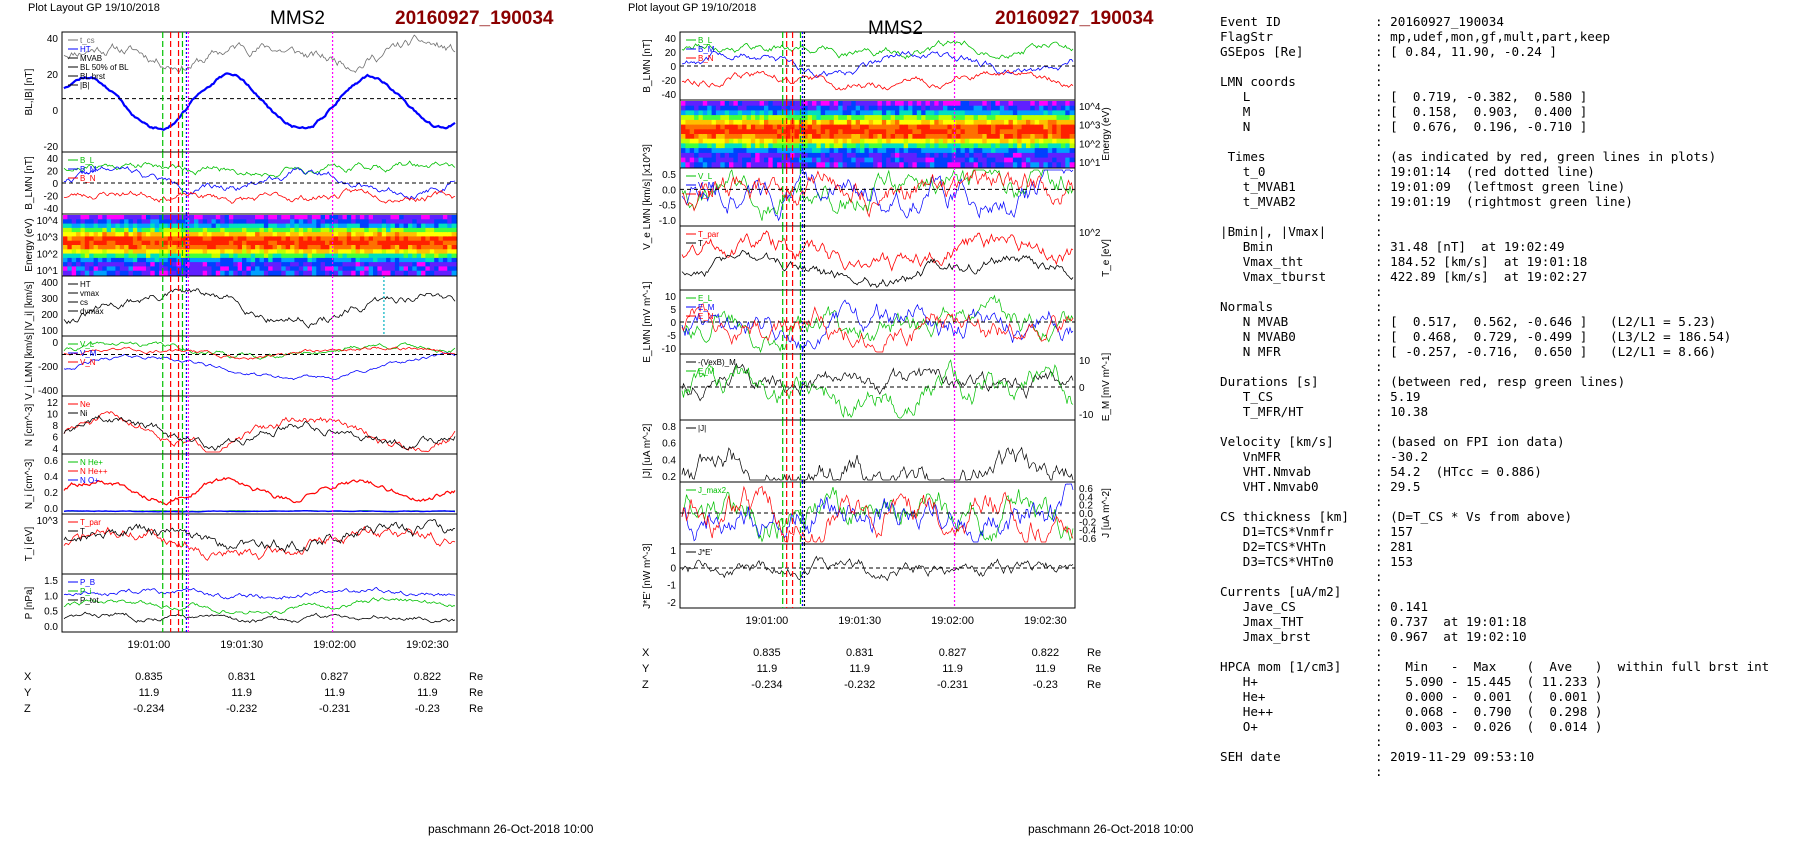 This screenshot has height=841, width=1804. I want to click on legend-label: B_L, so click(705, 40).